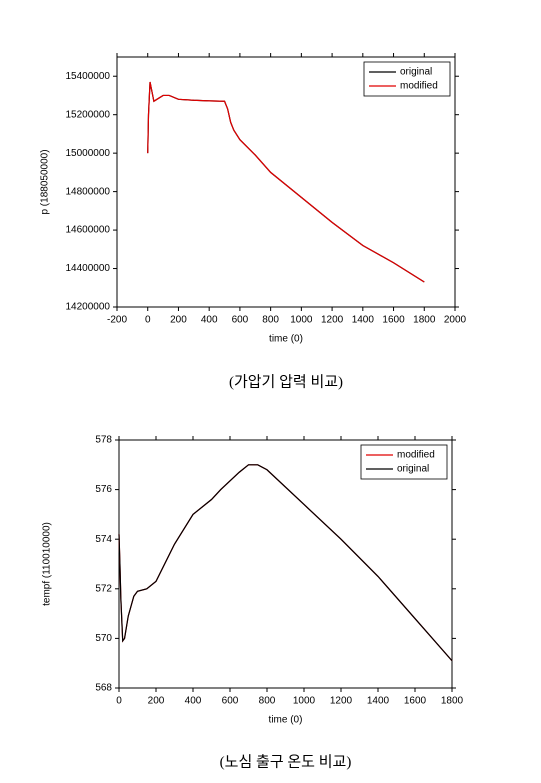  Describe the element at coordinates (45, 181) in the screenshot. I see `y-axis-label: p (188050000)` at that location.